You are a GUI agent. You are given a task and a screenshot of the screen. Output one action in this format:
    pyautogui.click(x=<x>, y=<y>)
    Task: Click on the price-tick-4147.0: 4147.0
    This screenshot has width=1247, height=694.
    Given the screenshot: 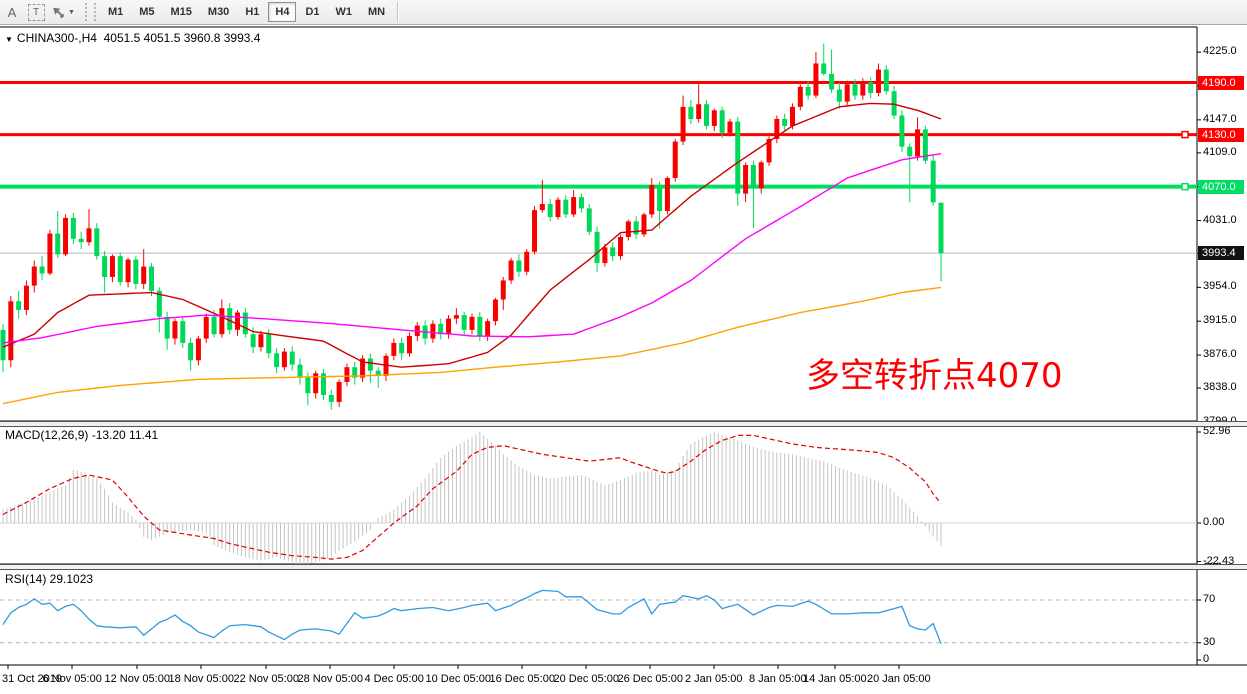 What is the action you would take?
    pyautogui.click(x=1220, y=118)
    